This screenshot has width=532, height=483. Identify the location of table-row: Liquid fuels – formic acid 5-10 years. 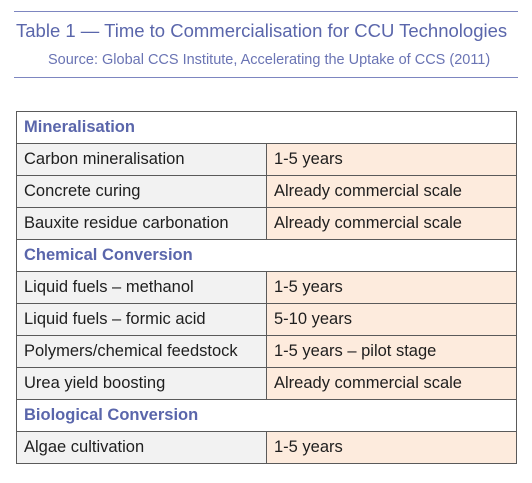
(266, 319).